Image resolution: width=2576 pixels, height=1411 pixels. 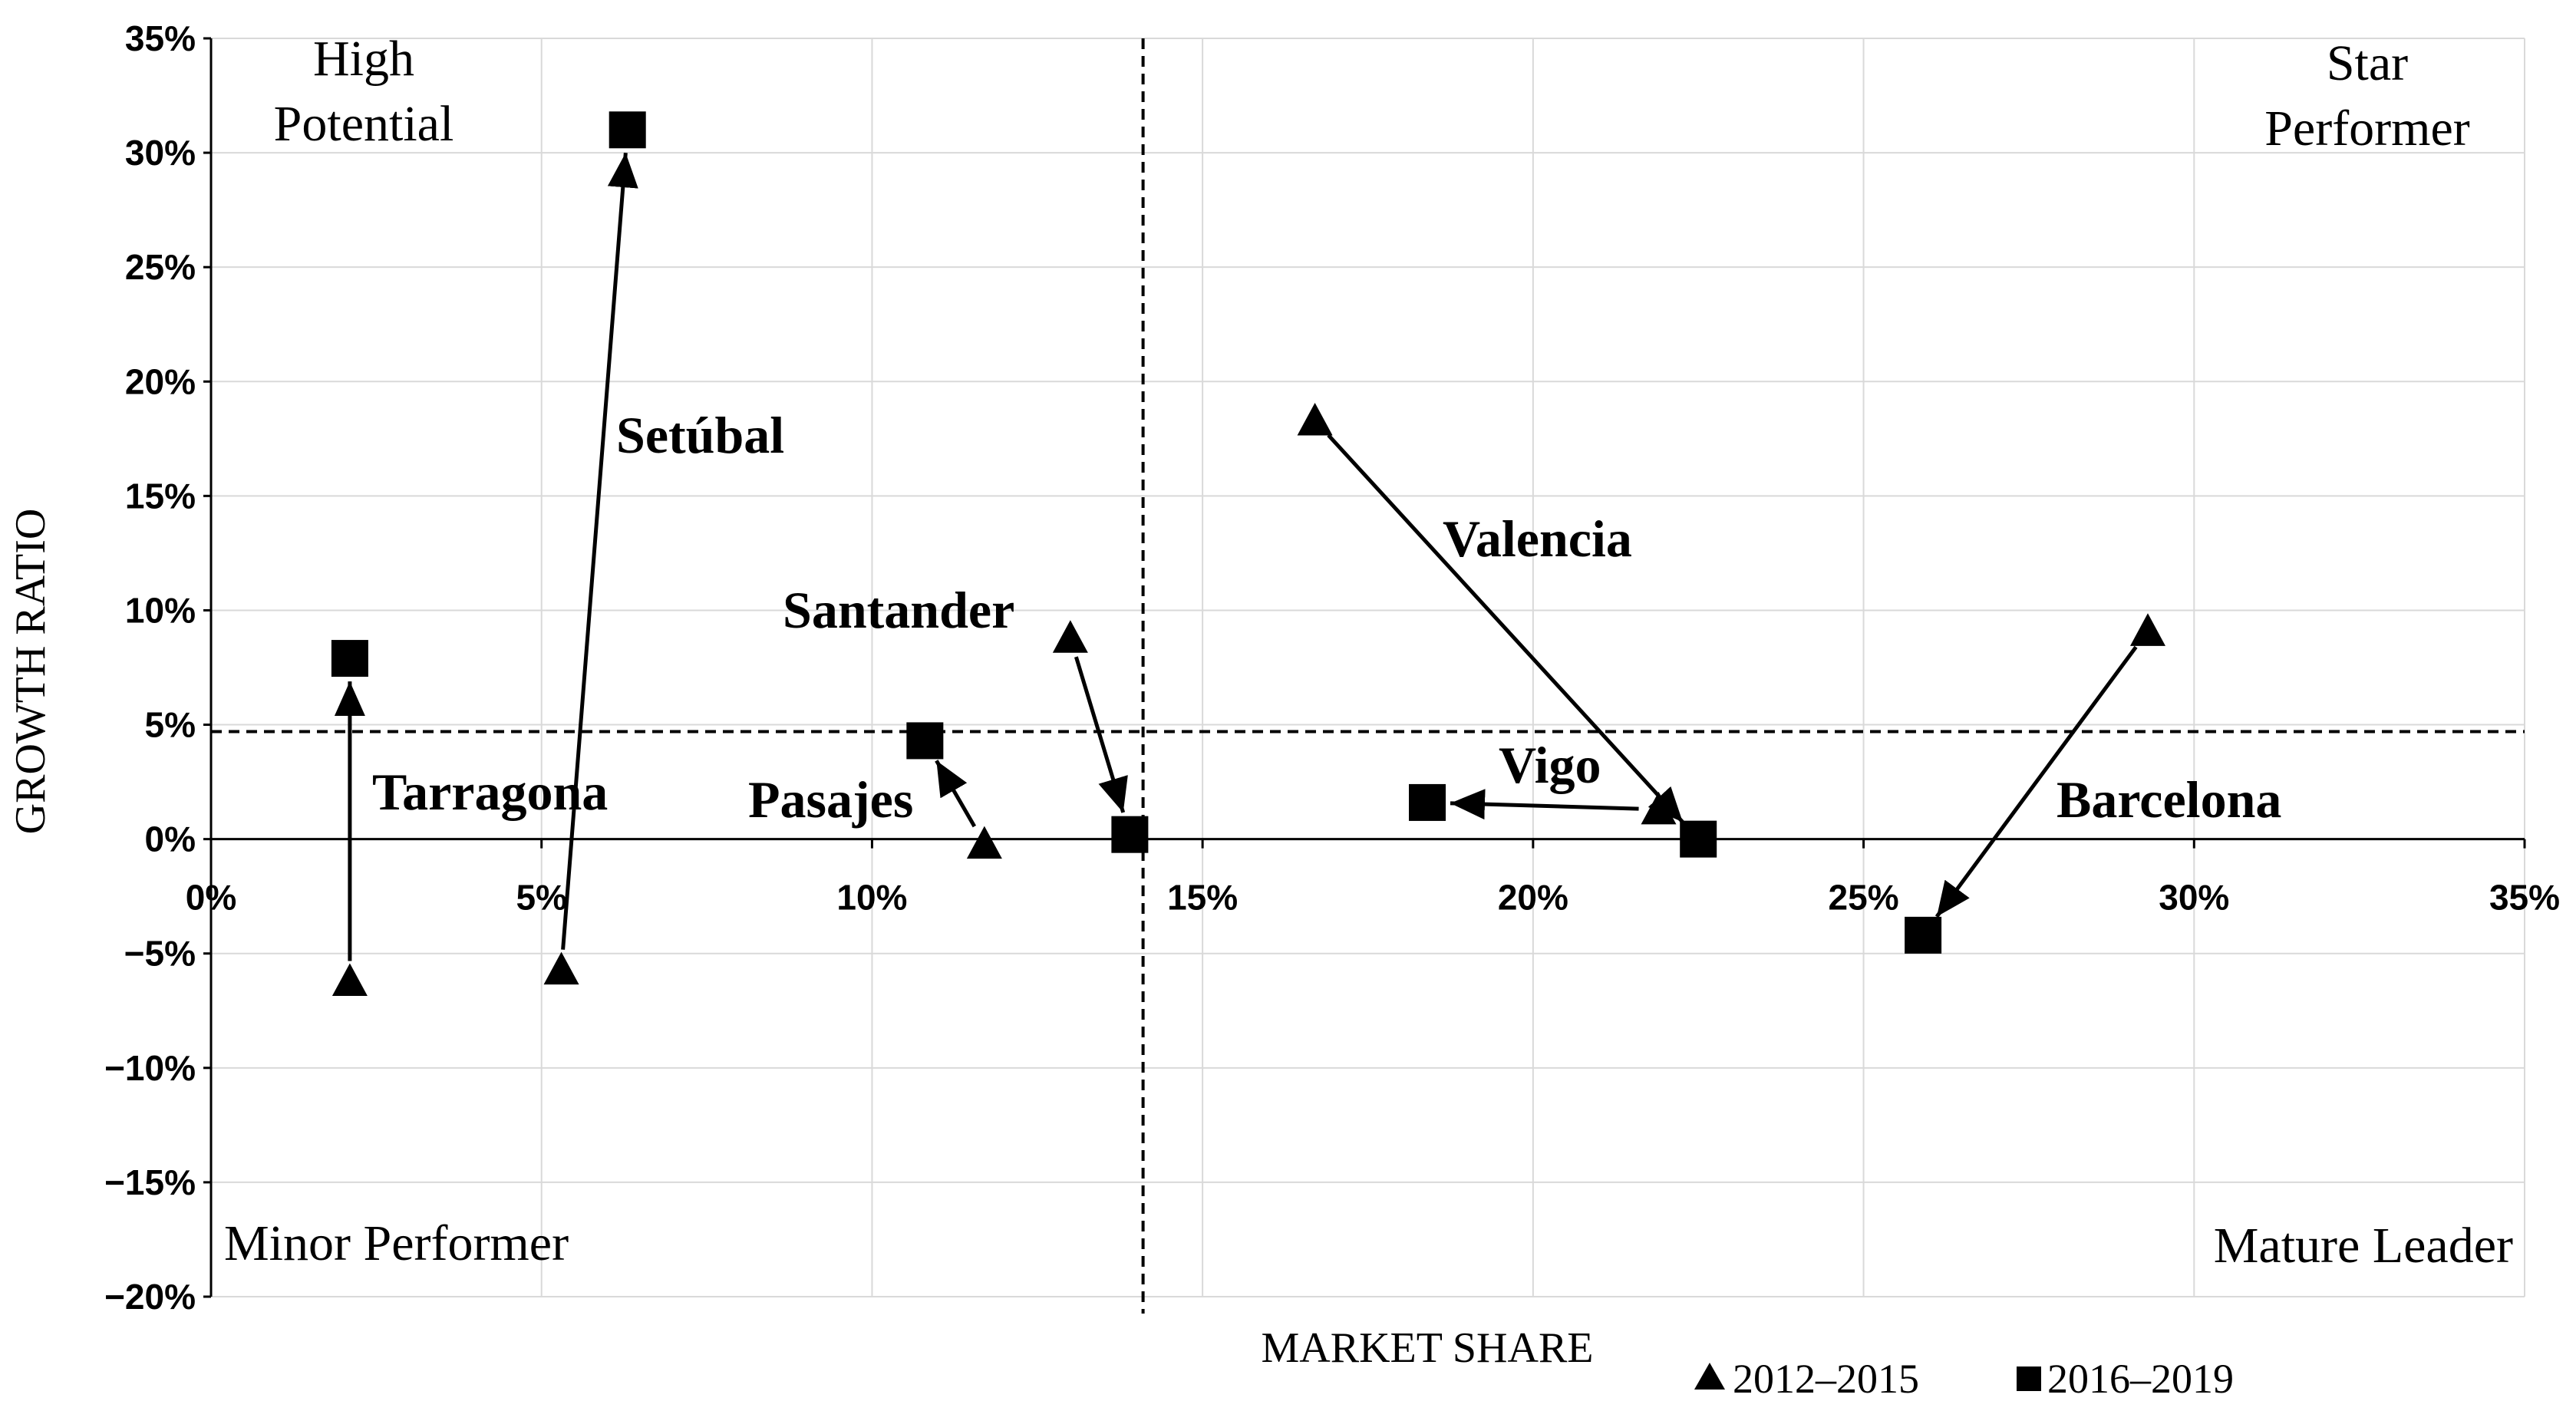 What do you see at coordinates (160, 610) in the screenshot?
I see `y-tick-label: 10%` at bounding box center [160, 610].